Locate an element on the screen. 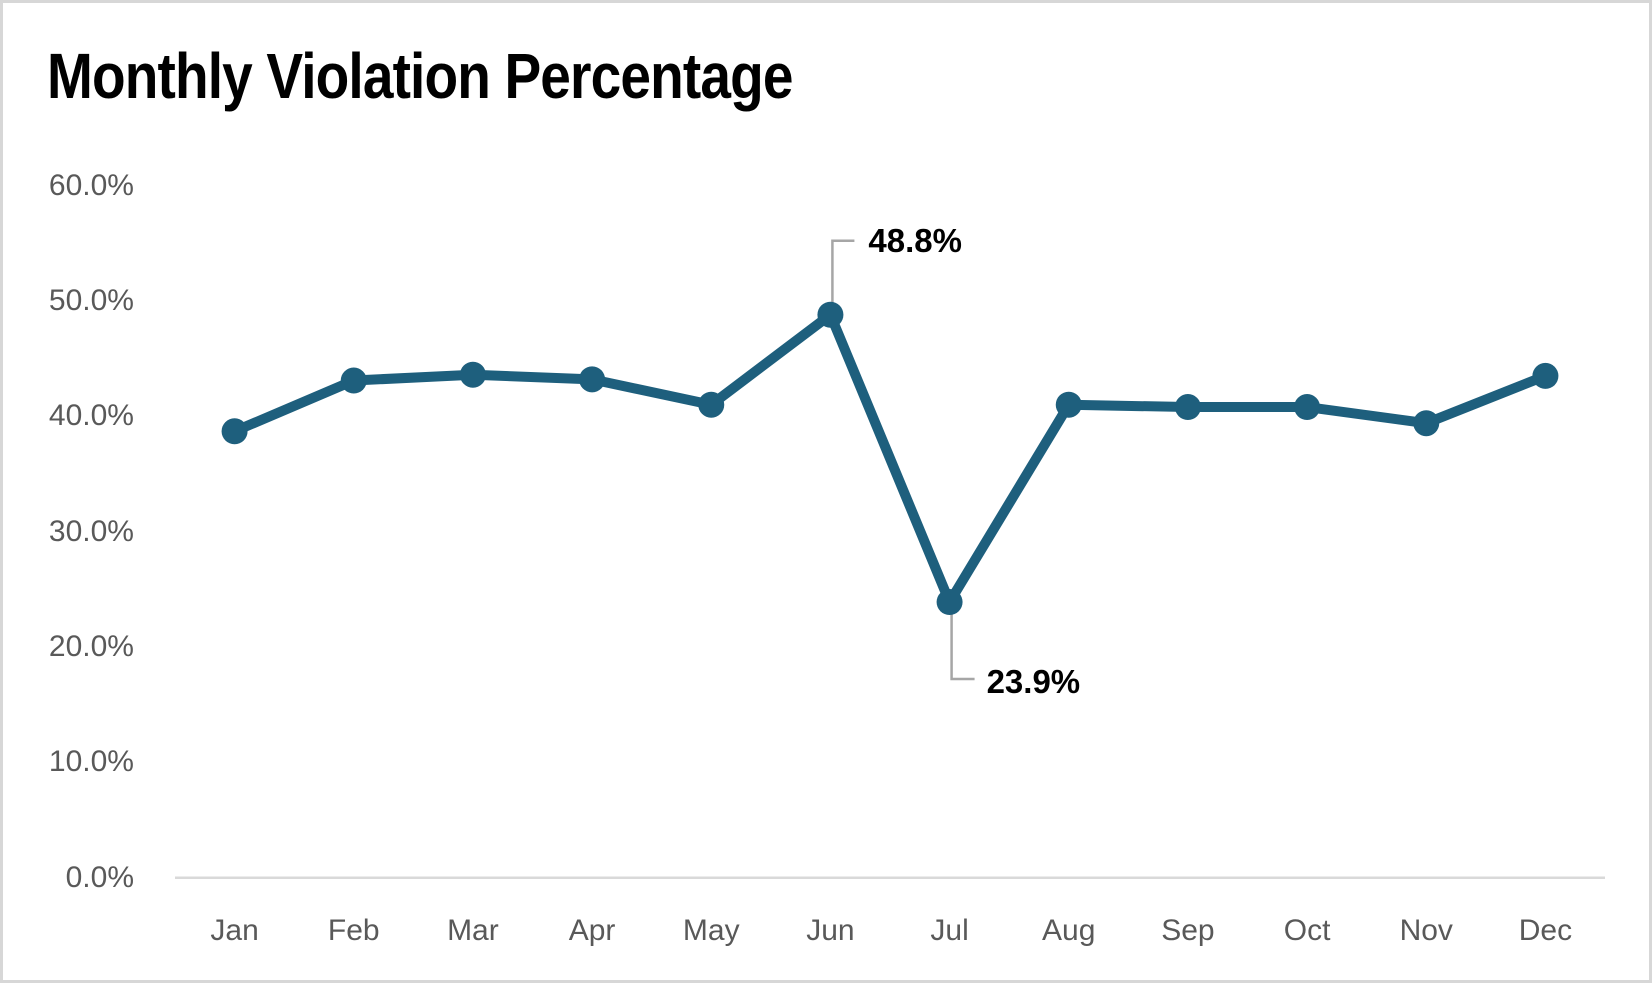 This screenshot has width=1652, height=983. data-point-jun is located at coordinates (830, 314).